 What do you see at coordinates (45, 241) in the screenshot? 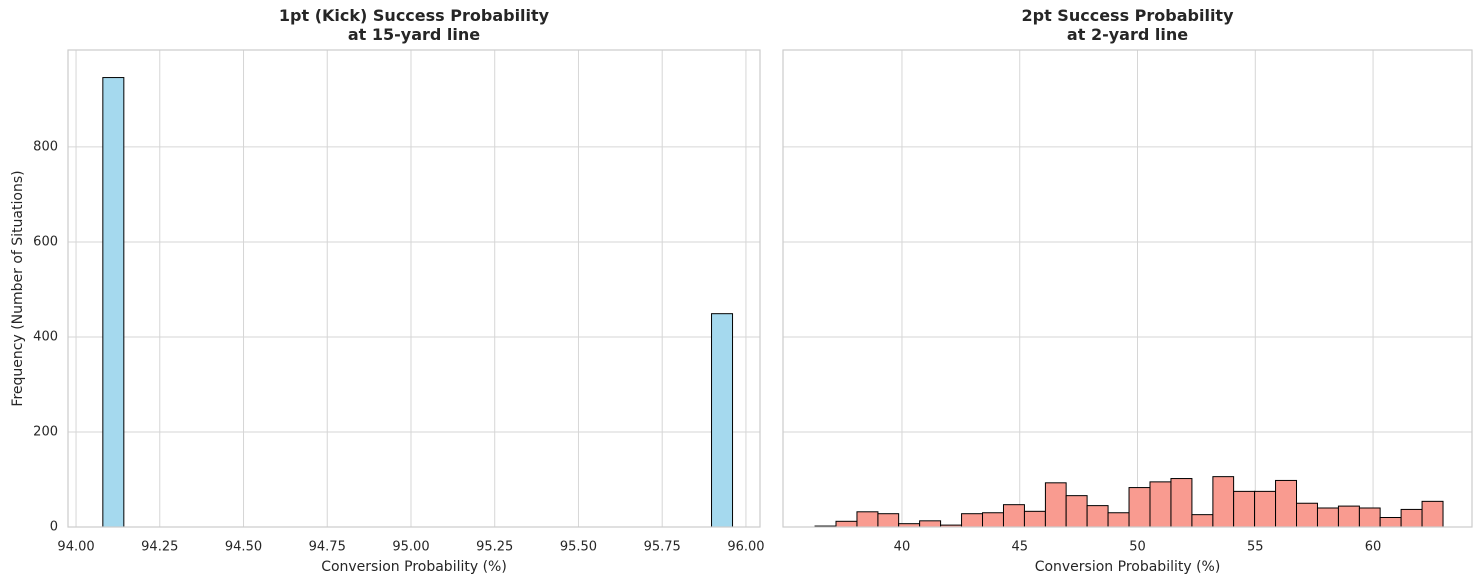
I see `y-tick-label: 600` at bounding box center [45, 241].